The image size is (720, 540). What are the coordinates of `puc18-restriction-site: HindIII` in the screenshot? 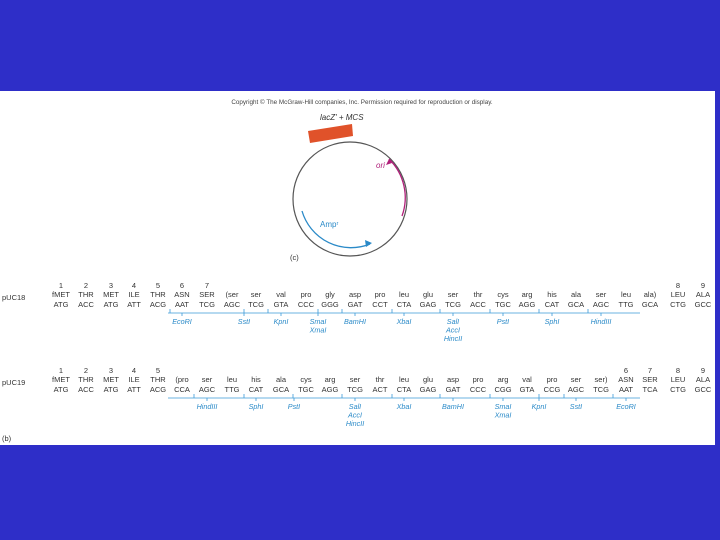 It's located at (601, 321).